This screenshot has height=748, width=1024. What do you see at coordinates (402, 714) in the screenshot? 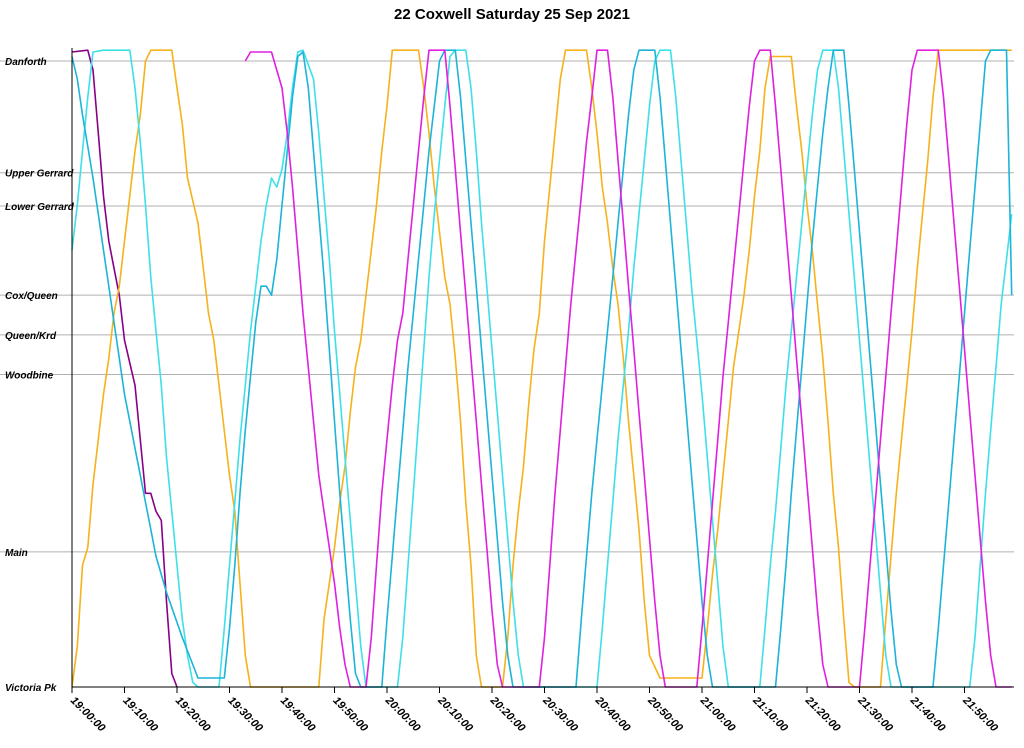
I see `x-tick-label-200000: 20:00:00` at bounding box center [402, 714].